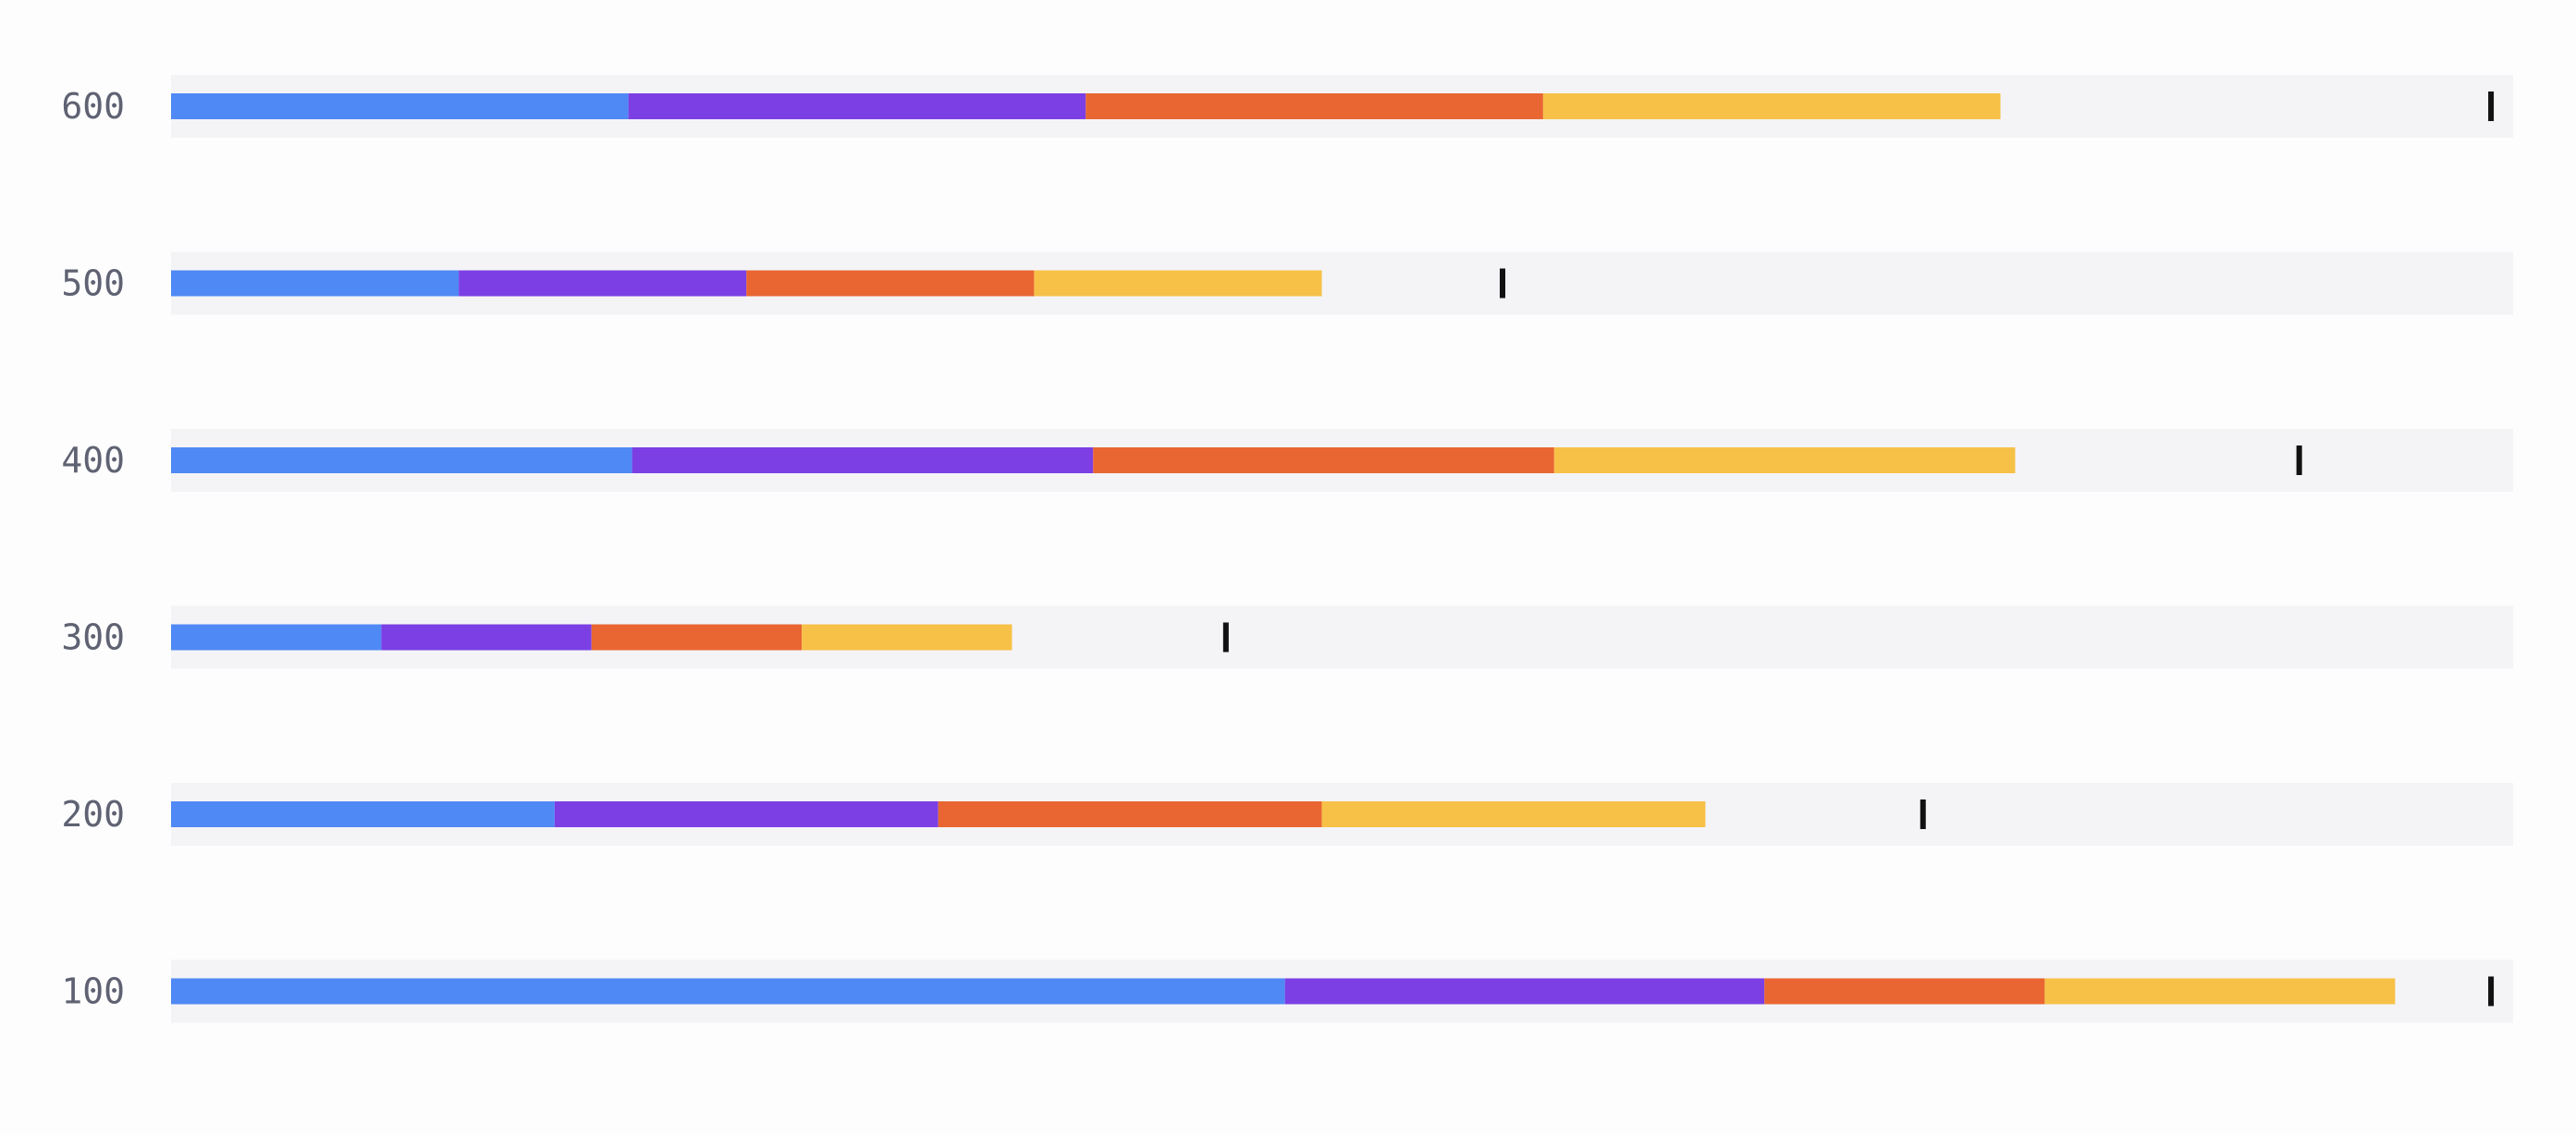 The width and height of the screenshot is (2576, 1135). What do you see at coordinates (93, 637) in the screenshot?
I see `category-label: 300` at bounding box center [93, 637].